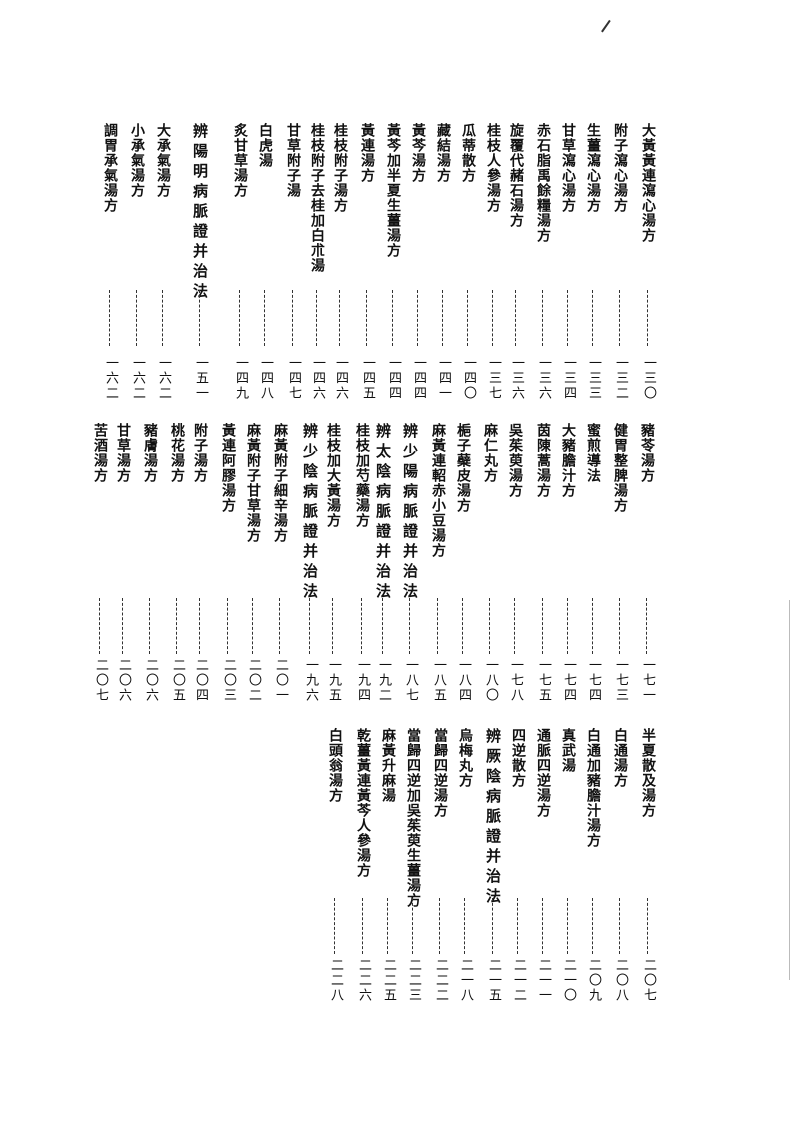 The width and height of the screenshot is (793, 1122). What do you see at coordinates (150, 453) in the screenshot?
I see `entry-title: 豬膚湯方` at bounding box center [150, 453].